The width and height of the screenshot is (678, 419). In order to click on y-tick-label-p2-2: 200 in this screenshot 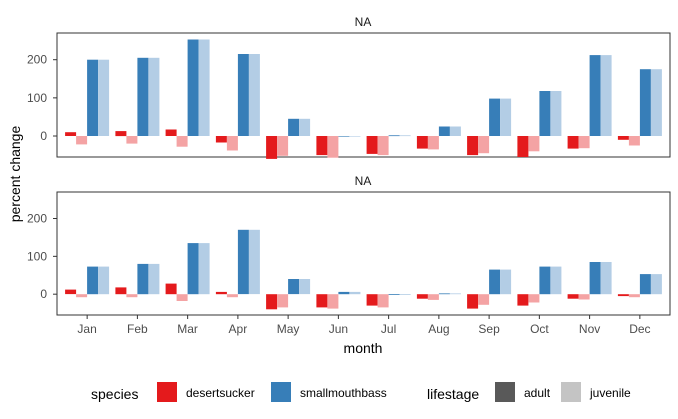, I will do `click(37, 219)`.